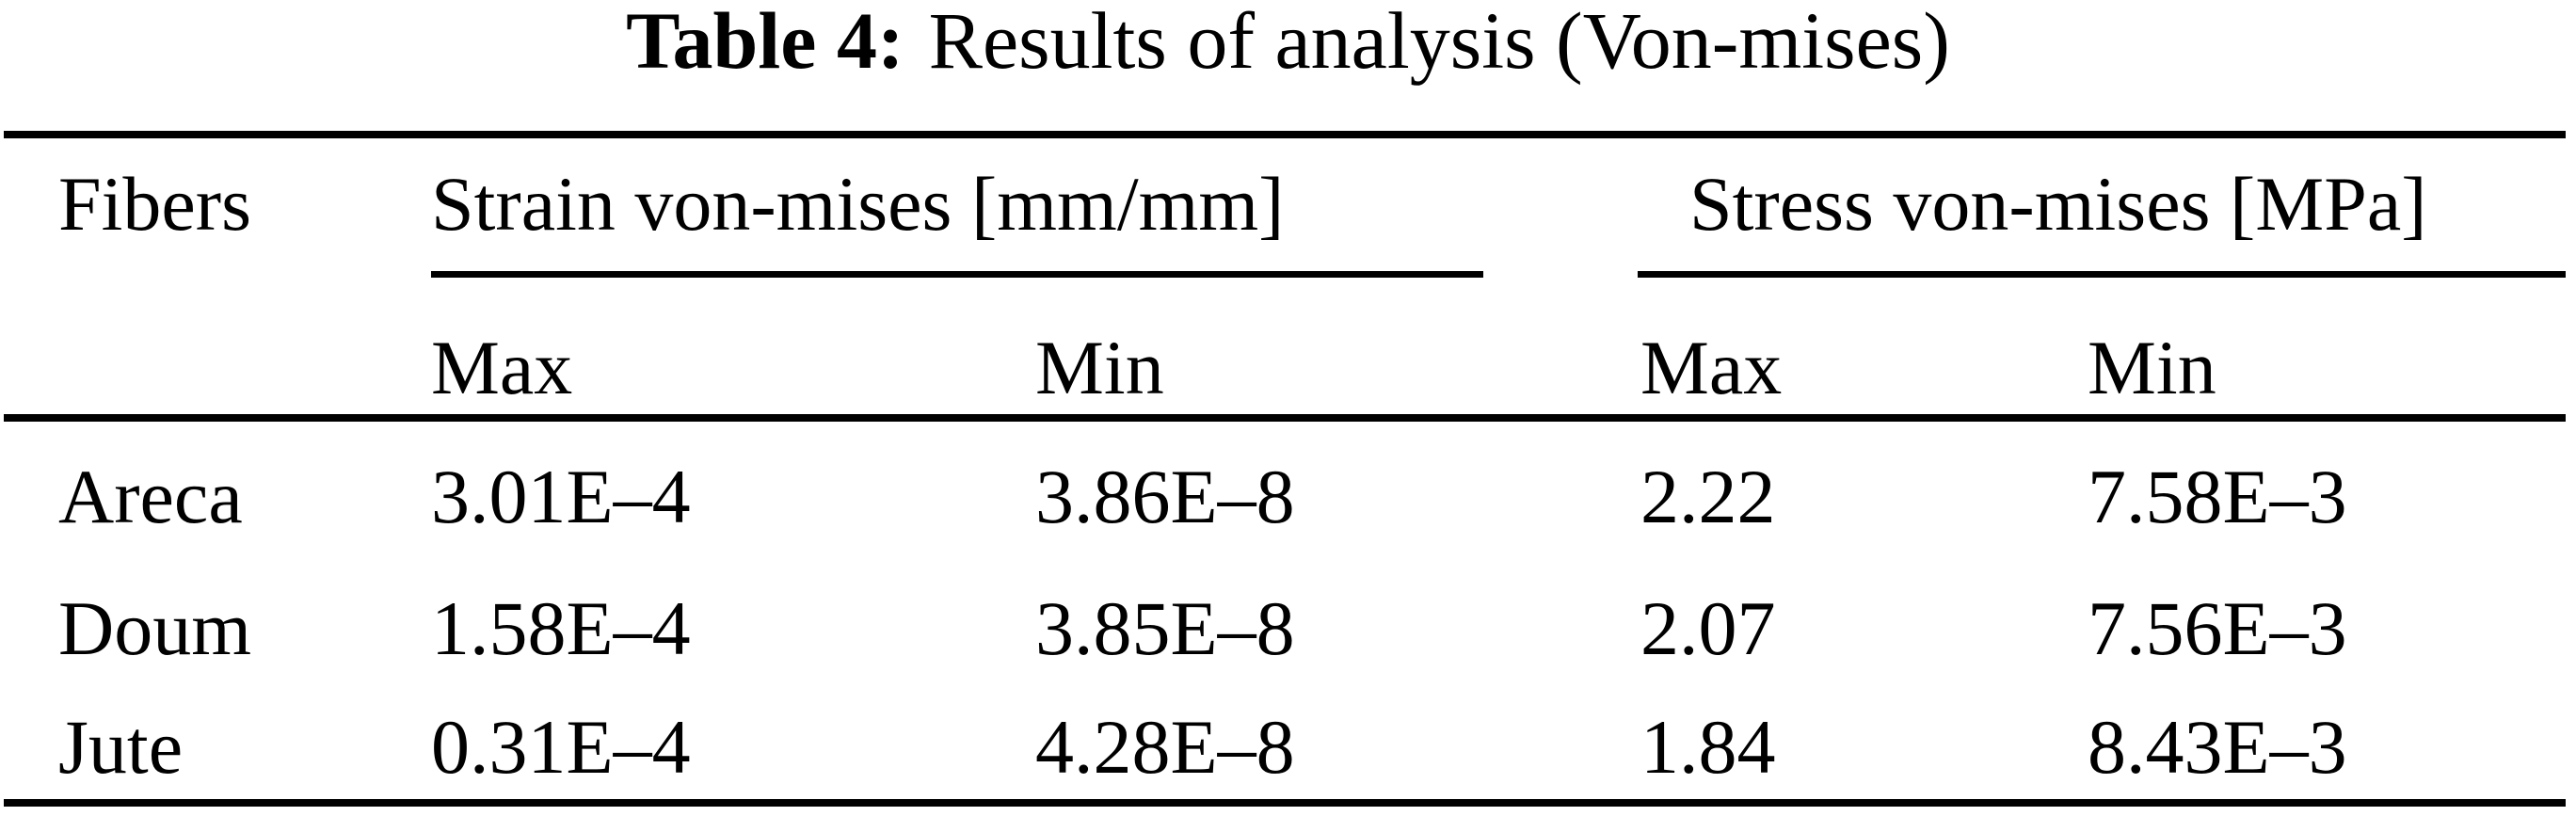 The width and height of the screenshot is (2576, 816). I want to click on row-areca-strain-min: 3.86E–8, so click(1165, 496).